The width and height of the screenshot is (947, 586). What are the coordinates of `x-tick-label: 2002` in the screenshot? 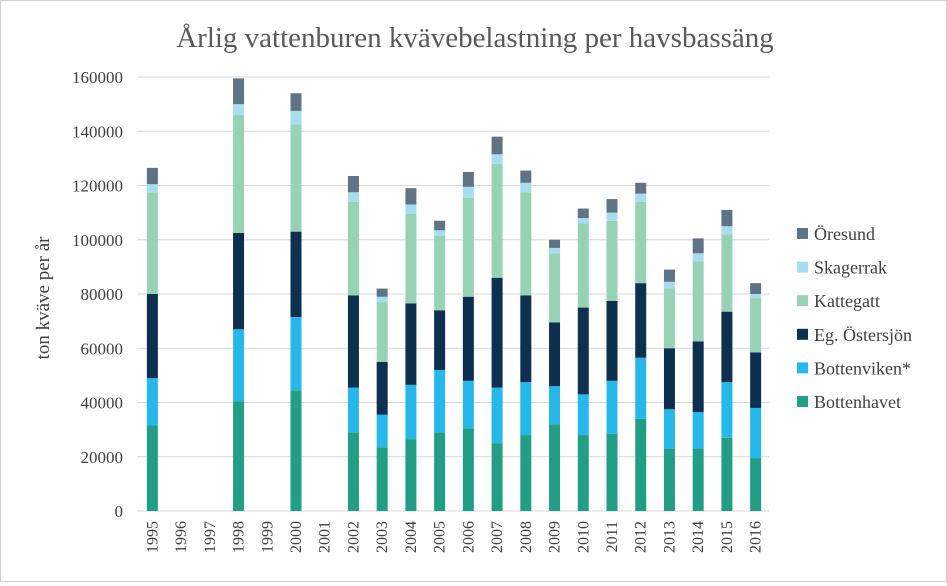 It's located at (353, 537).